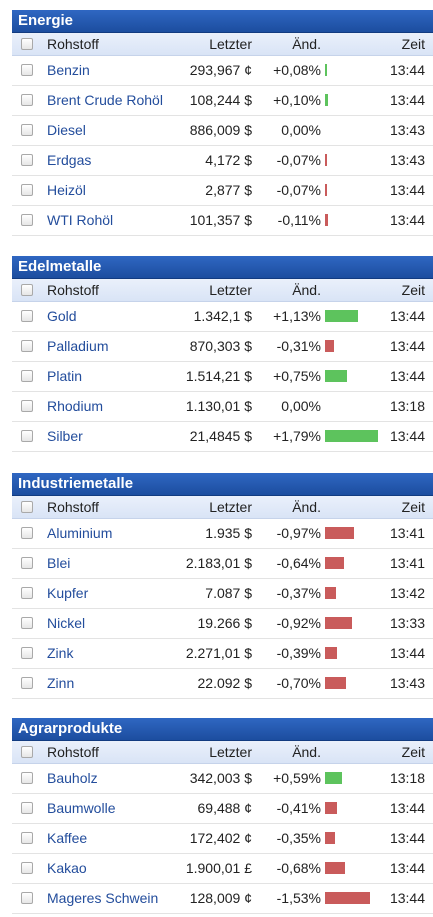  What do you see at coordinates (72, 778) in the screenshot?
I see `commodity-link: Bauholz` at bounding box center [72, 778].